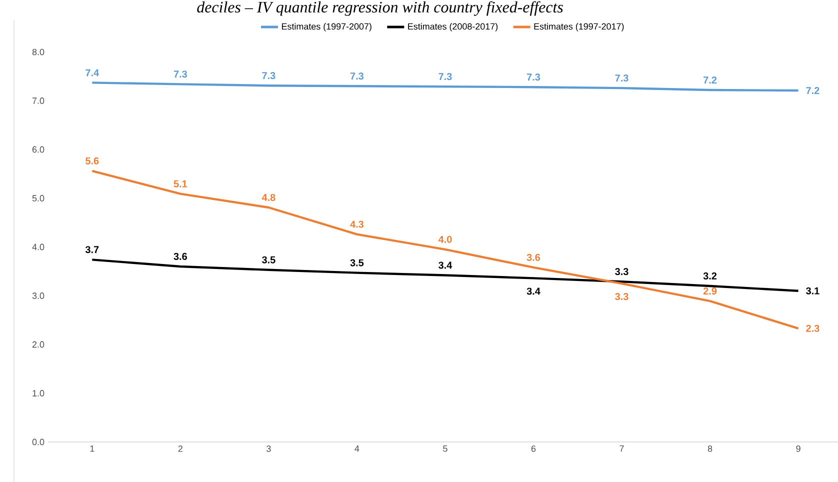 The width and height of the screenshot is (838, 482). What do you see at coordinates (38, 295) in the screenshot?
I see `y-tick-label: 3.0` at bounding box center [38, 295].